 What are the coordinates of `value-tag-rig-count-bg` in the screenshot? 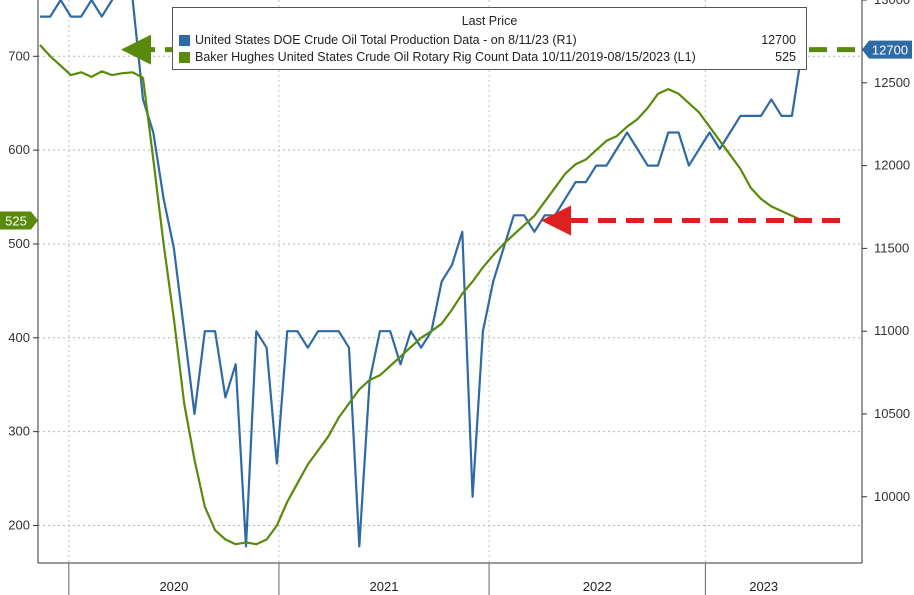 It's located at (19, 220).